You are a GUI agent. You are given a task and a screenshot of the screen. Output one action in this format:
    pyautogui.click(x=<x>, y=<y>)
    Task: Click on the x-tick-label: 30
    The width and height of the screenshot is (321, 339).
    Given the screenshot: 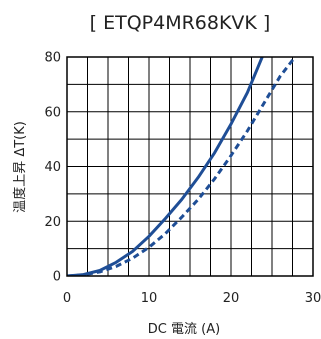 What is the action you would take?
    pyautogui.click(x=313, y=298)
    